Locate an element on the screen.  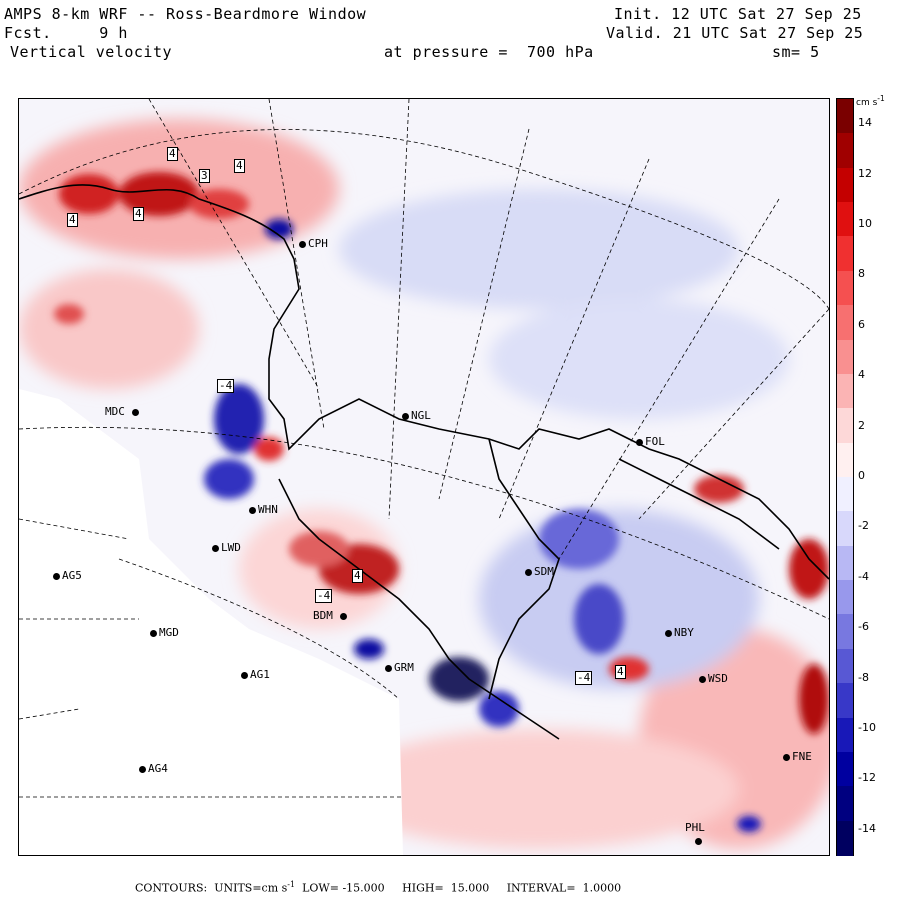
station-label: PHL is located at coordinates (695, 827).